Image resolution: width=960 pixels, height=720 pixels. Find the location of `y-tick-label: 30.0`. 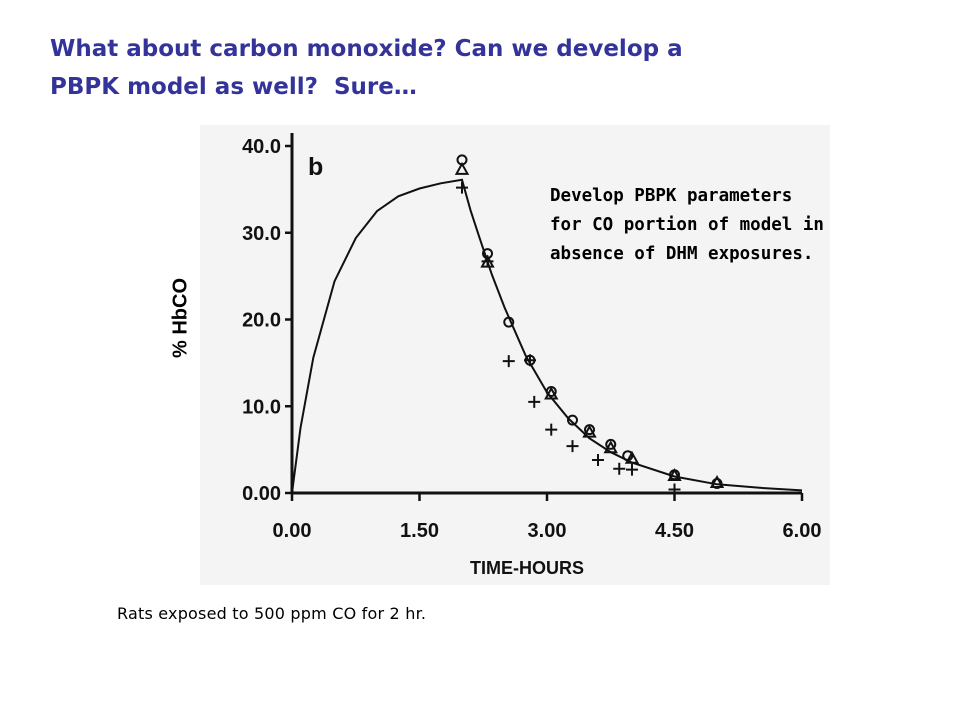

y-tick-label: 30.0 is located at coordinates (261, 234).